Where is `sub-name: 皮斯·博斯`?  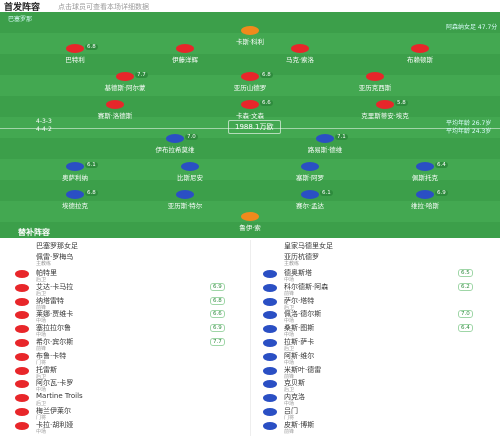
sub-name: 皮斯·博斯 is located at coordinates (299, 424).